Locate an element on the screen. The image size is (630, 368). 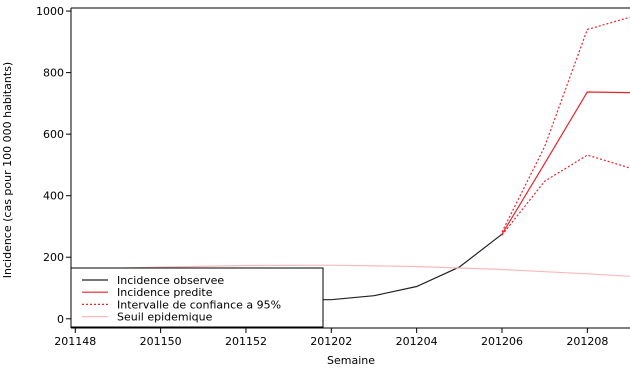
legend-label: Incidence predite is located at coordinates (165, 292).